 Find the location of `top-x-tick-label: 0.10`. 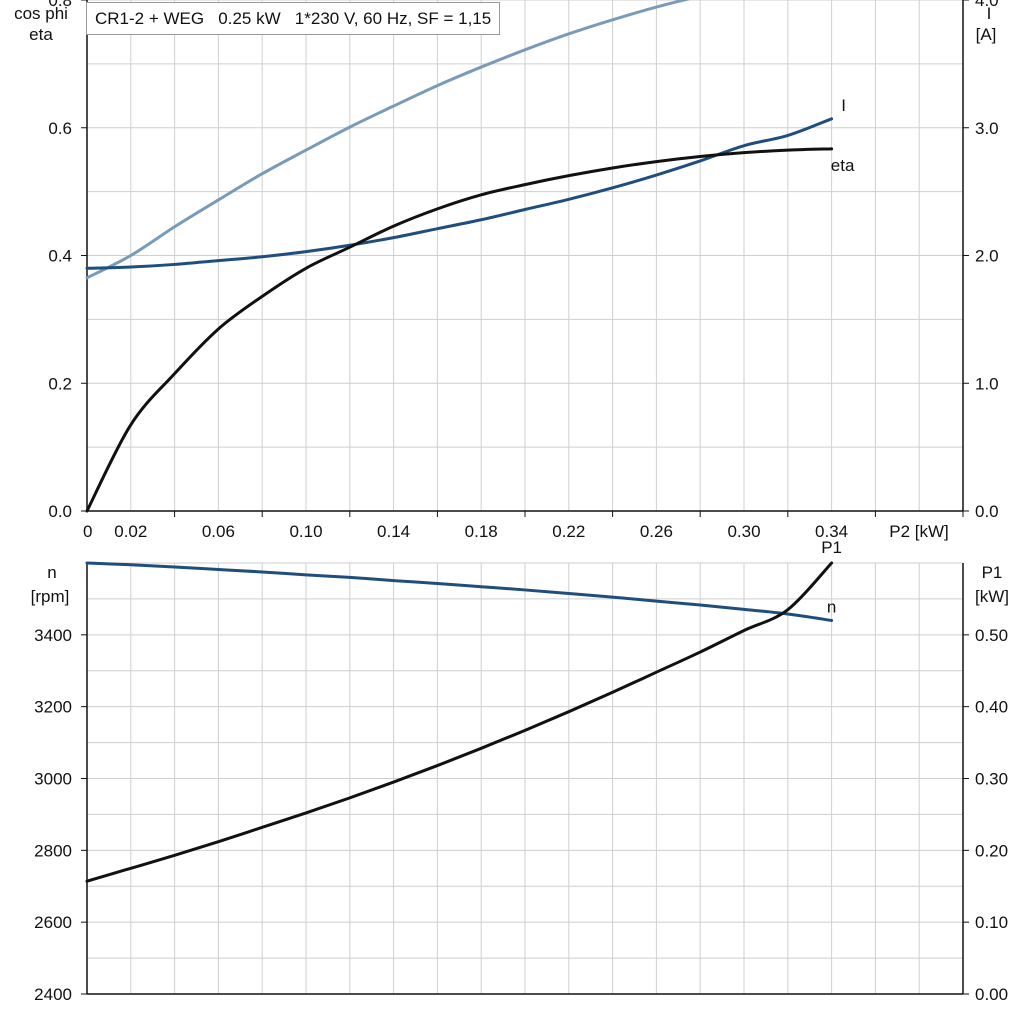

top-x-tick-label: 0.10 is located at coordinates (305, 531).